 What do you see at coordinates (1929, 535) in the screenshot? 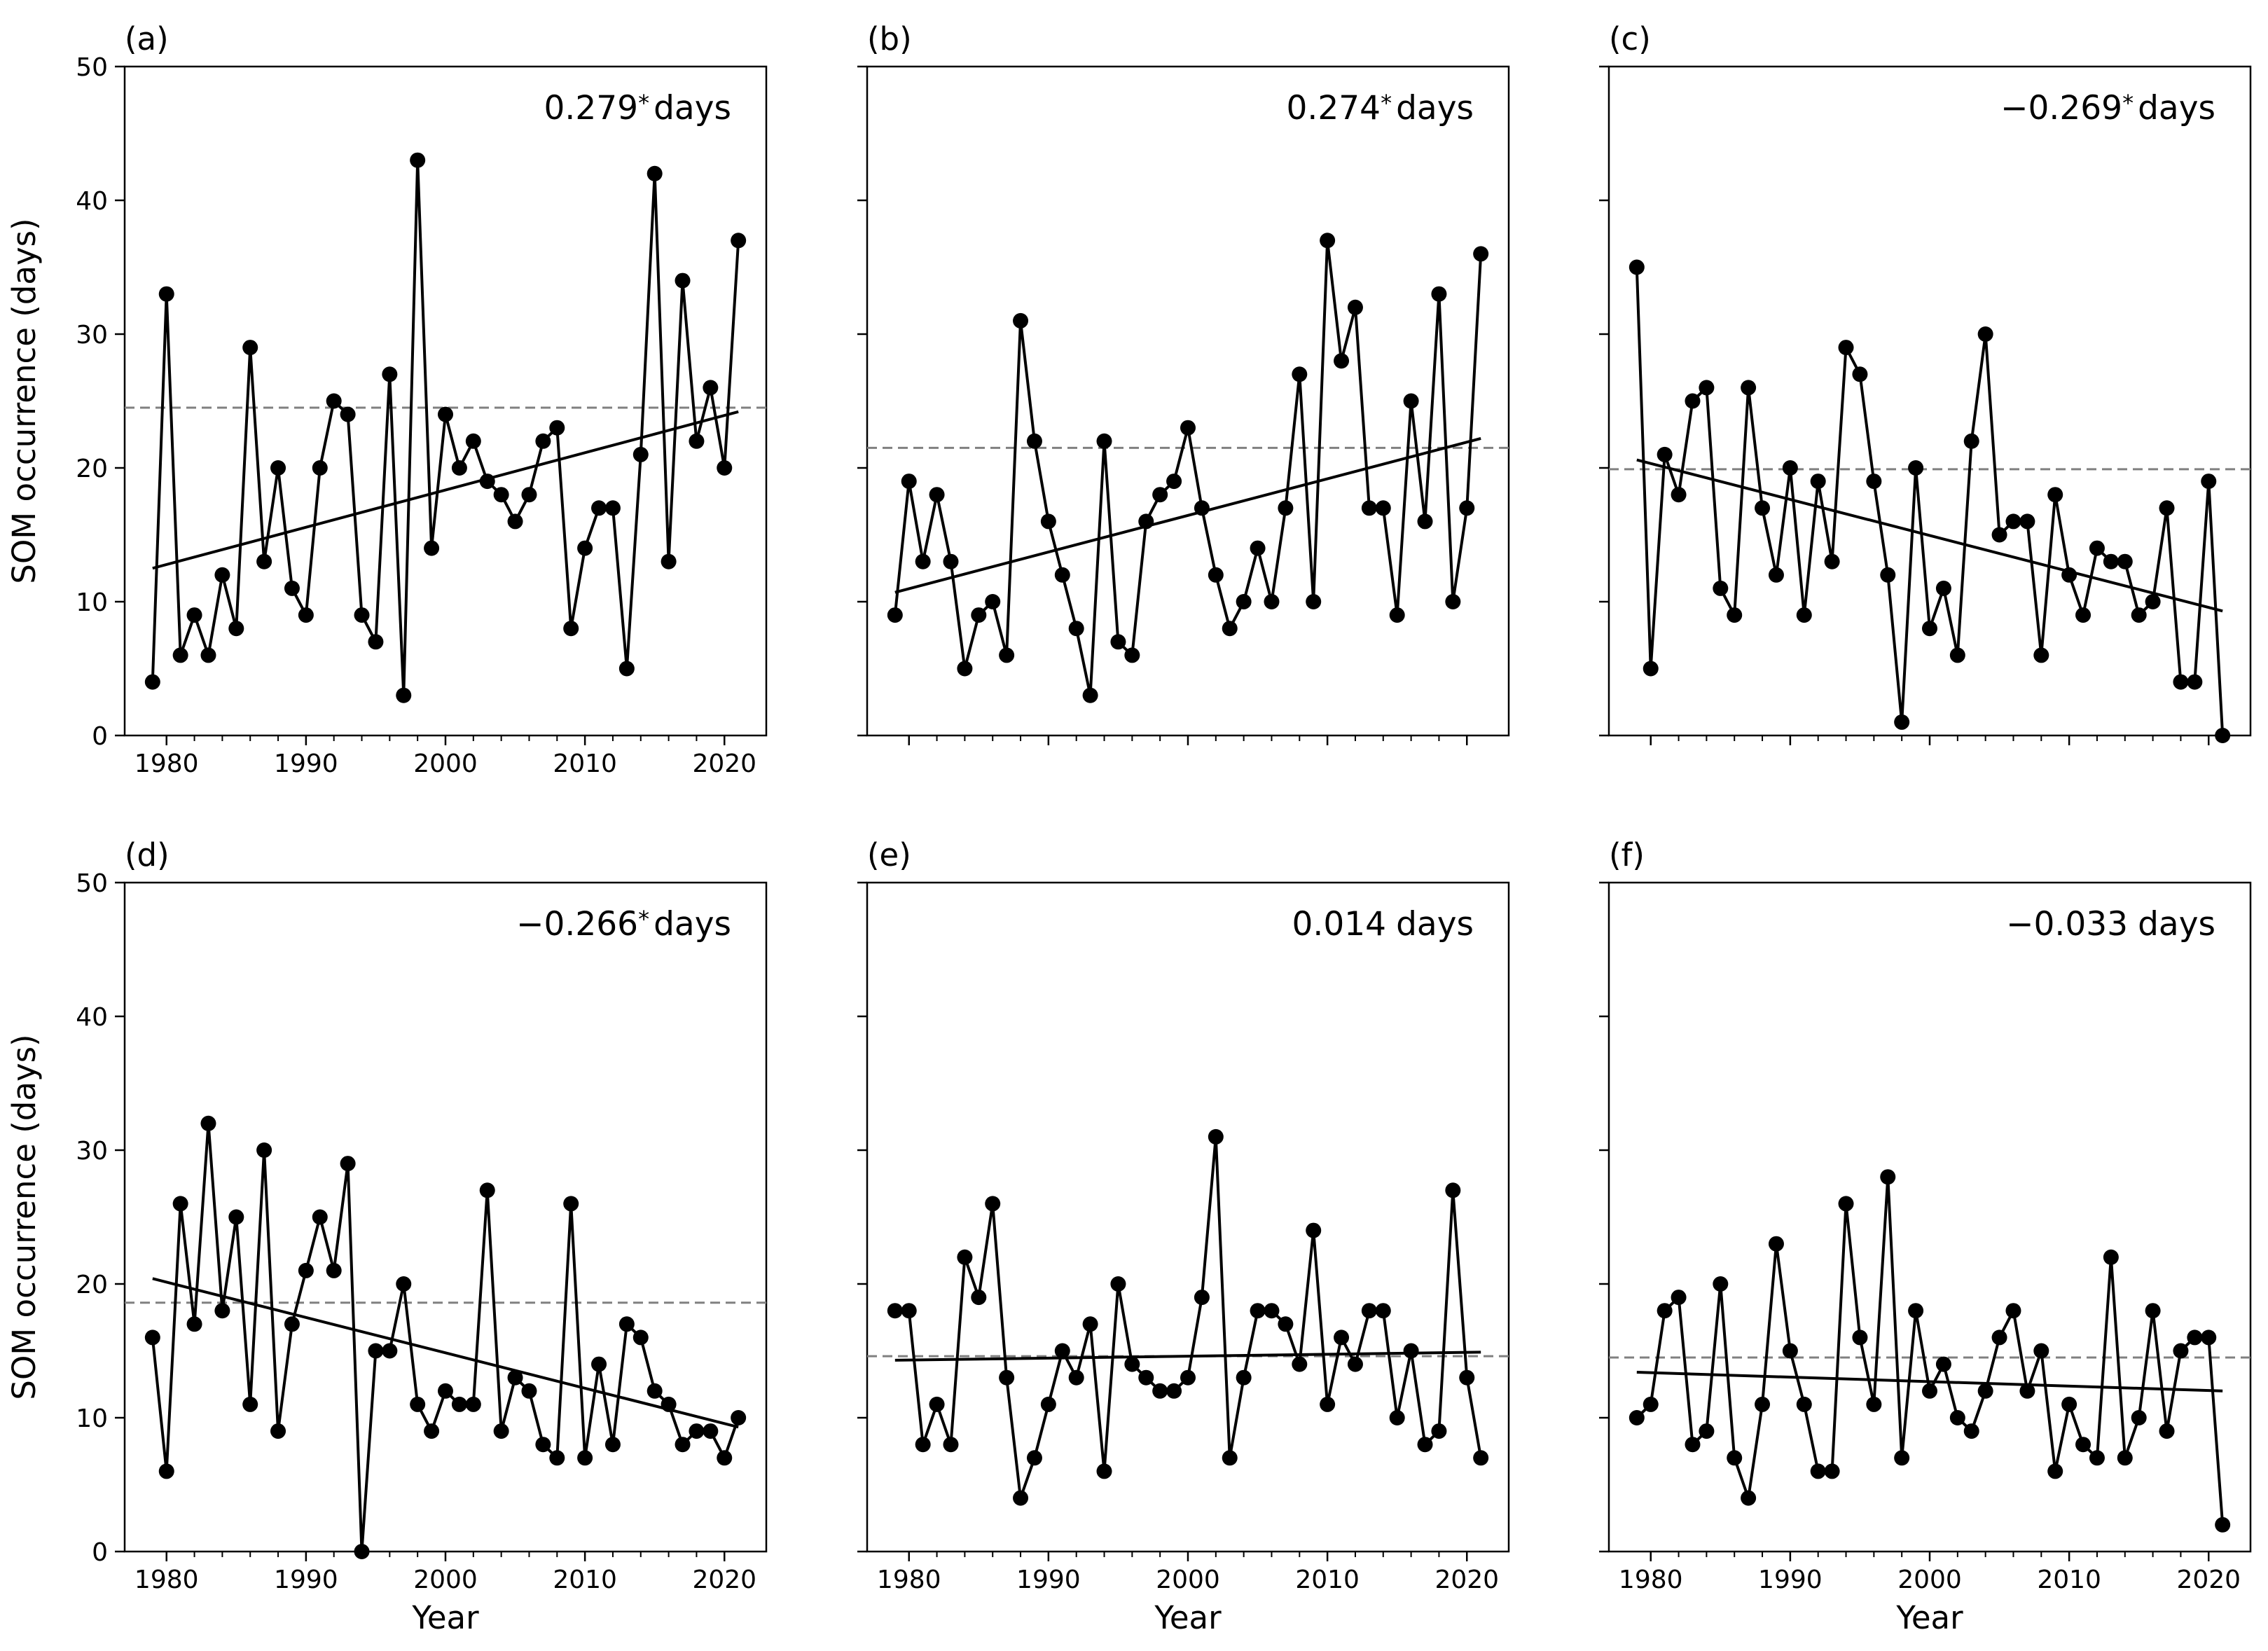
I see `trend-line` at bounding box center [1929, 535].